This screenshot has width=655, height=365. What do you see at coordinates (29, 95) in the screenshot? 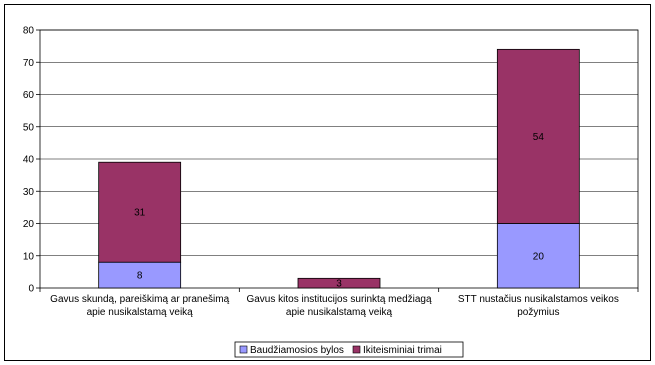
I see `y-tick-label: 60` at bounding box center [29, 95].